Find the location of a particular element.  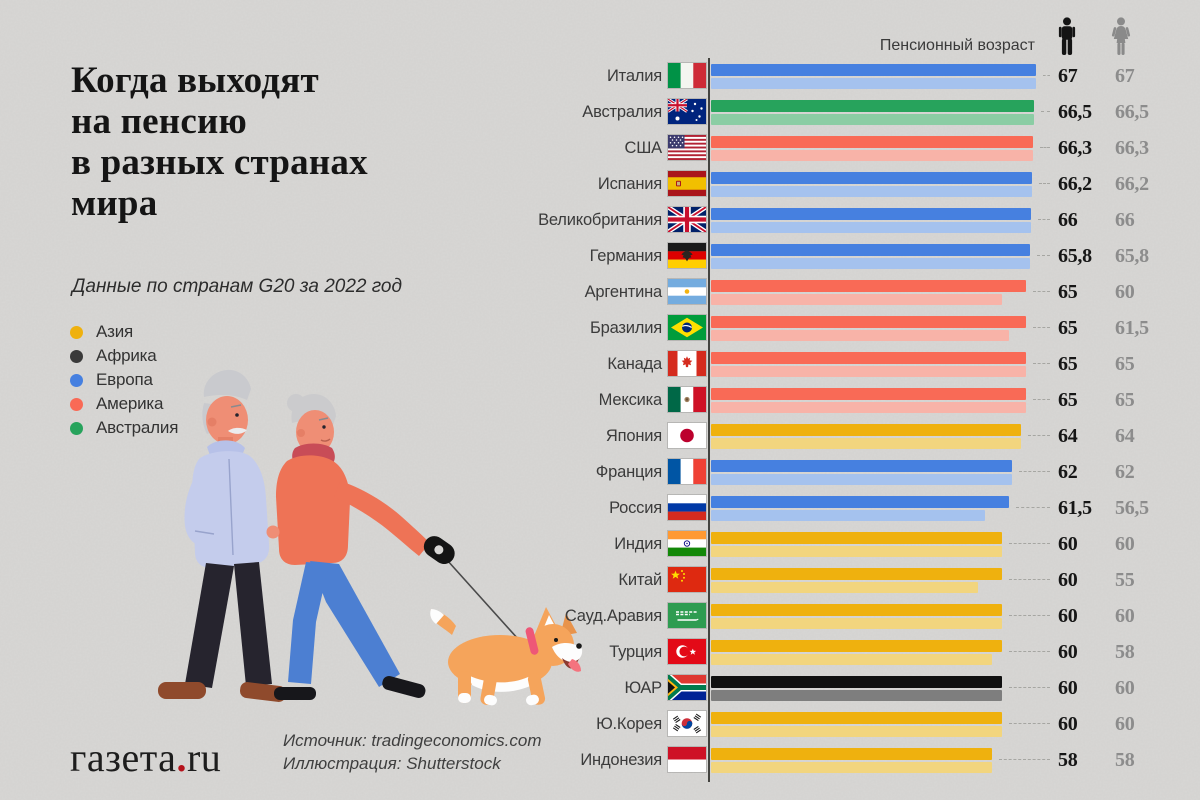

flag-germany-icon is located at coordinates (687, 255).